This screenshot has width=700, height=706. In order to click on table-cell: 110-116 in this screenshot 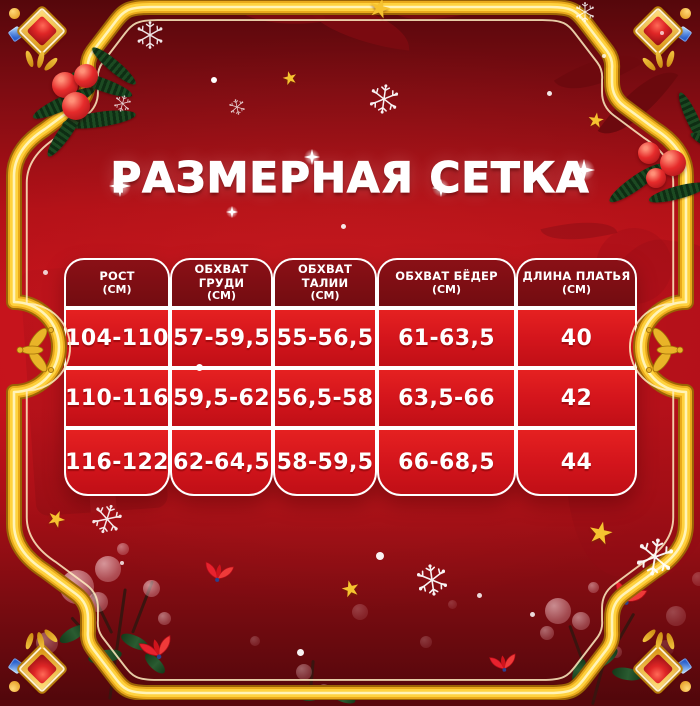, I will do `click(117, 398)`.